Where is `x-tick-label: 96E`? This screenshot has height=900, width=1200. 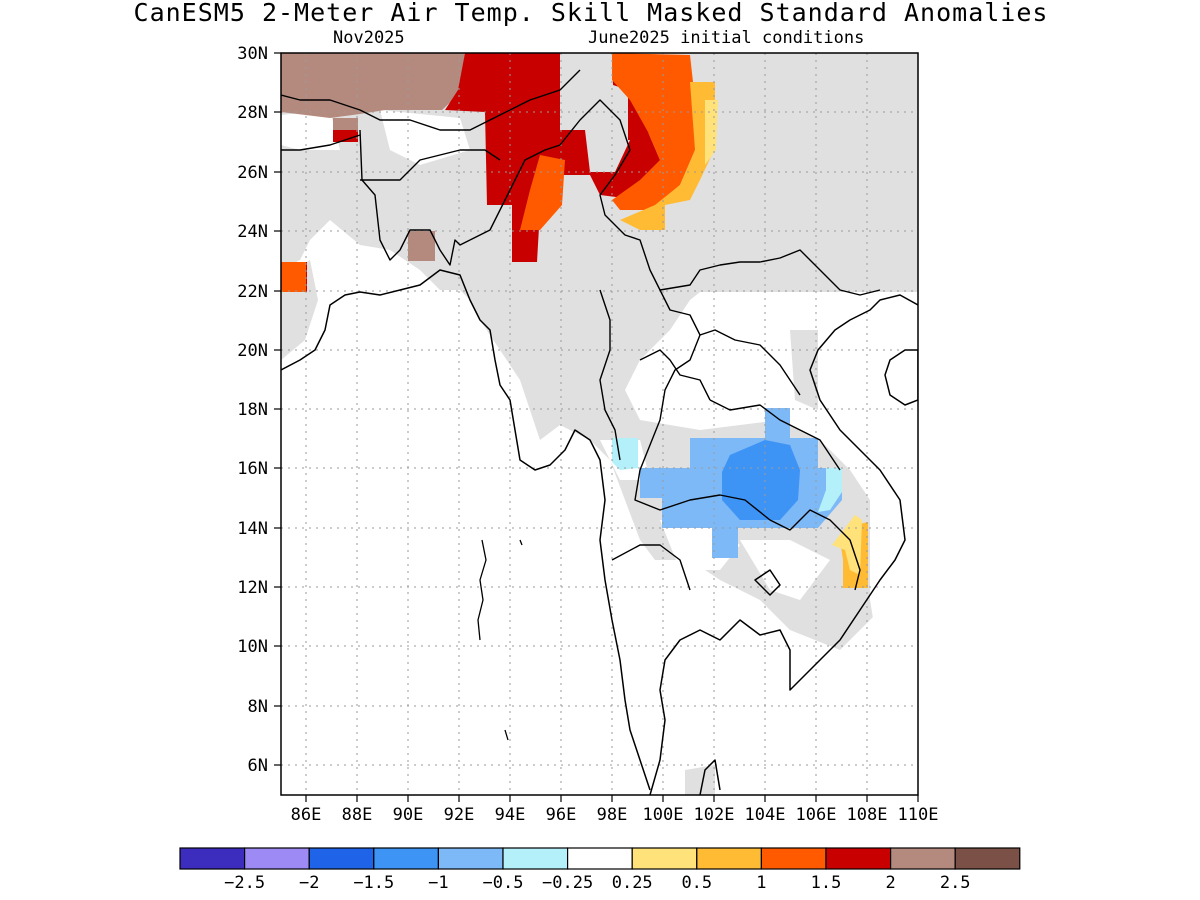 x-tick-label: 96E is located at coordinates (561, 815).